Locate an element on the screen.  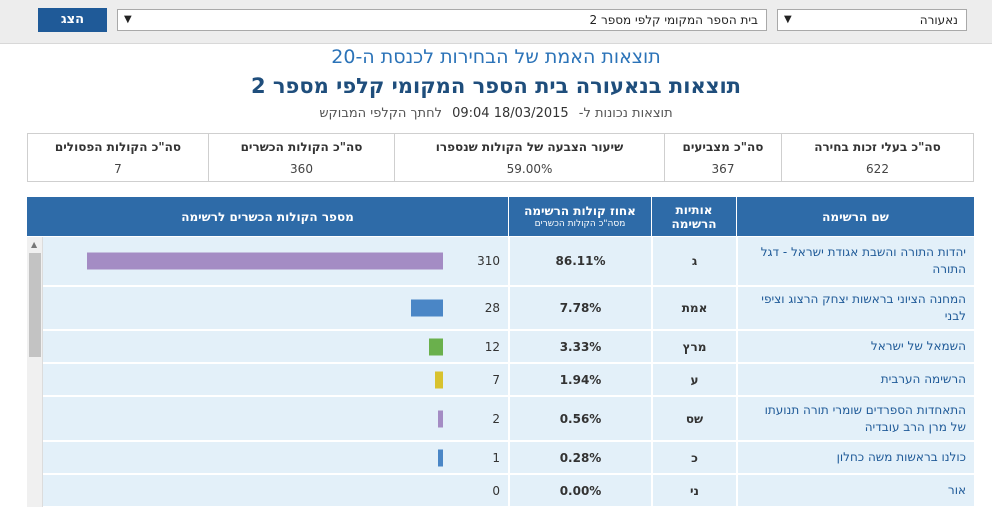
vote-percent-cell: 3.33% is located at coordinates (579, 346).